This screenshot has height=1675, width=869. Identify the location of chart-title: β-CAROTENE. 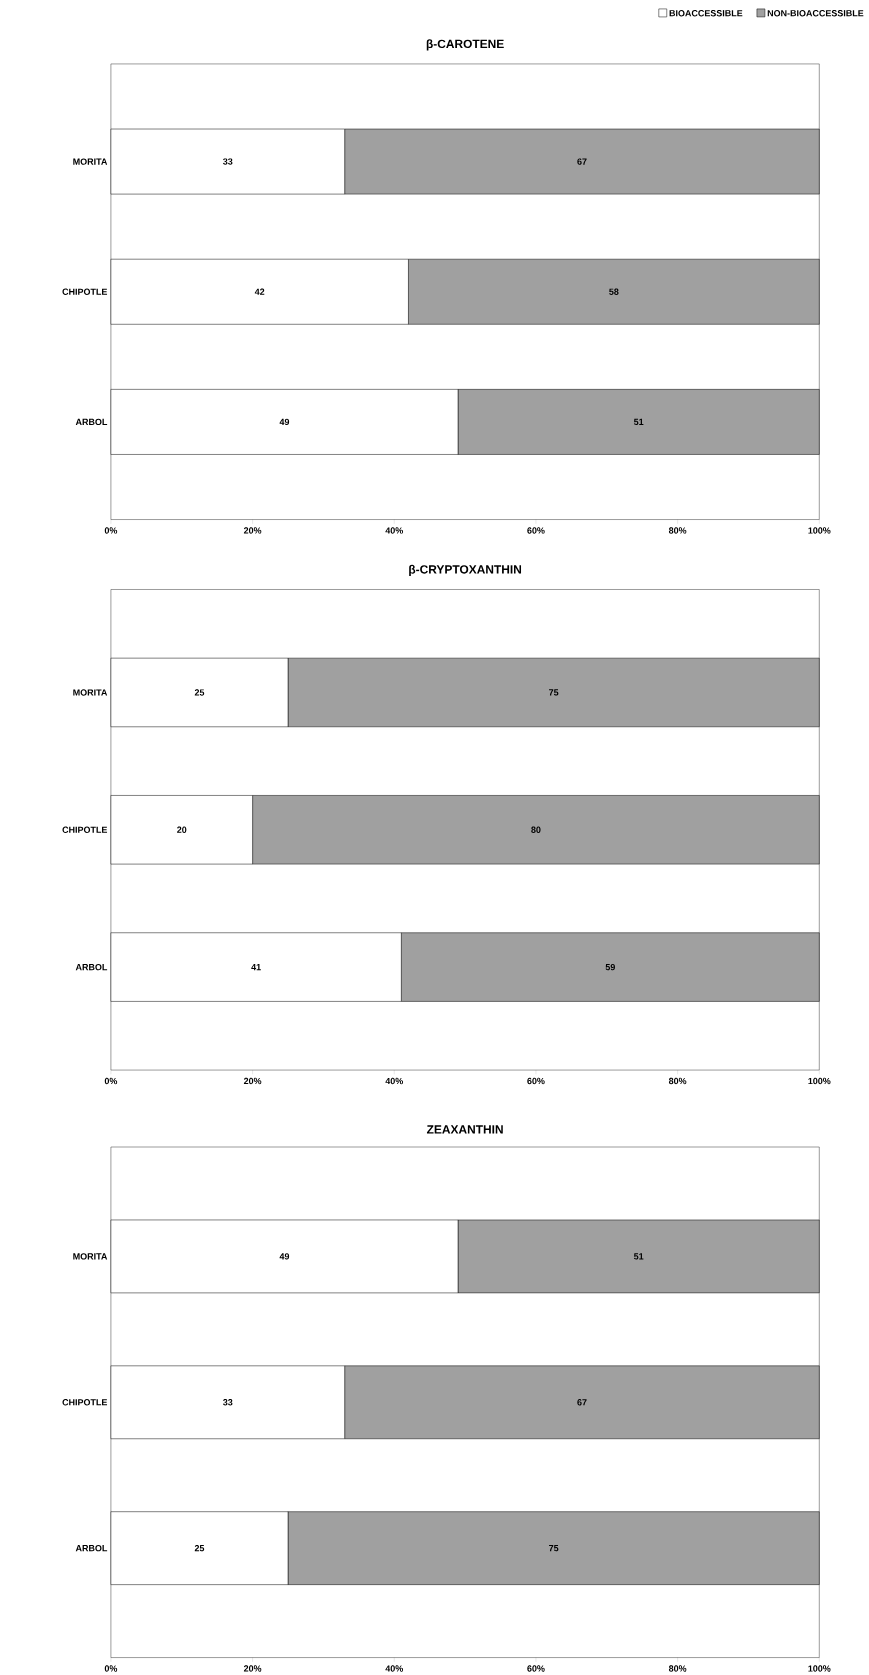
(465, 45).